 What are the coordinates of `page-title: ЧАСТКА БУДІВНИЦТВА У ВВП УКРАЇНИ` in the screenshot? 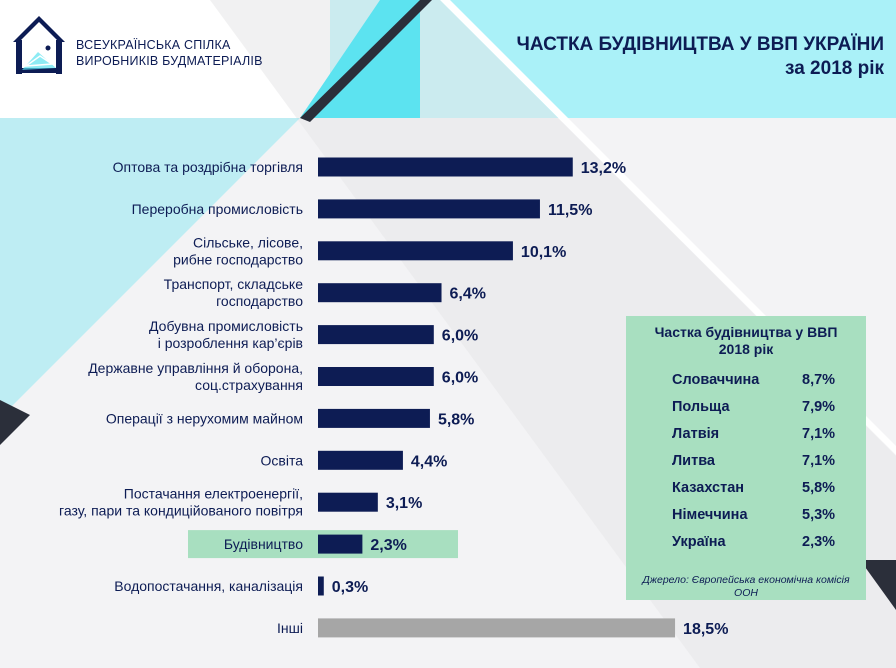 It's located at (700, 44).